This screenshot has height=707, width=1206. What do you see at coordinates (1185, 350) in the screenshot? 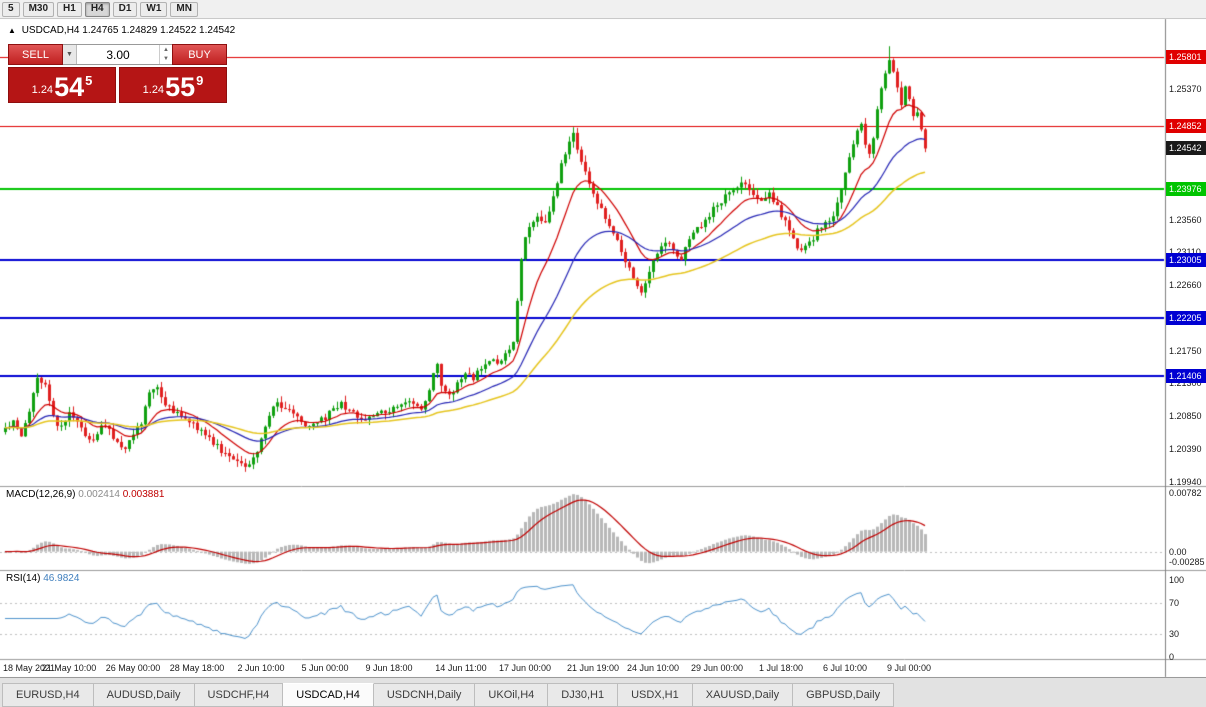
I see `price-axis-label: 1.21750` at bounding box center [1185, 350].